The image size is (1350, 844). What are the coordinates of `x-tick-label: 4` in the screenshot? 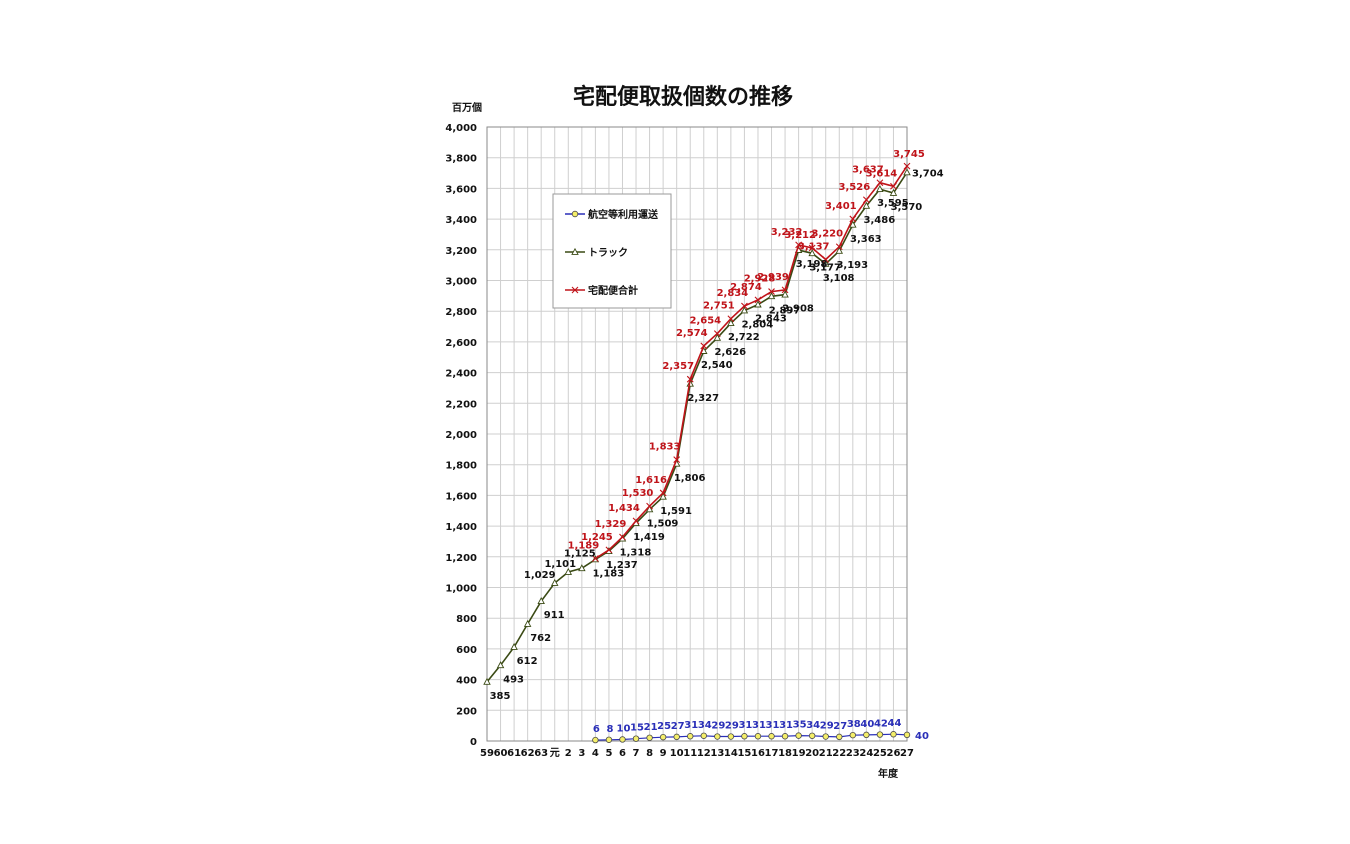 It's located at (595, 753).